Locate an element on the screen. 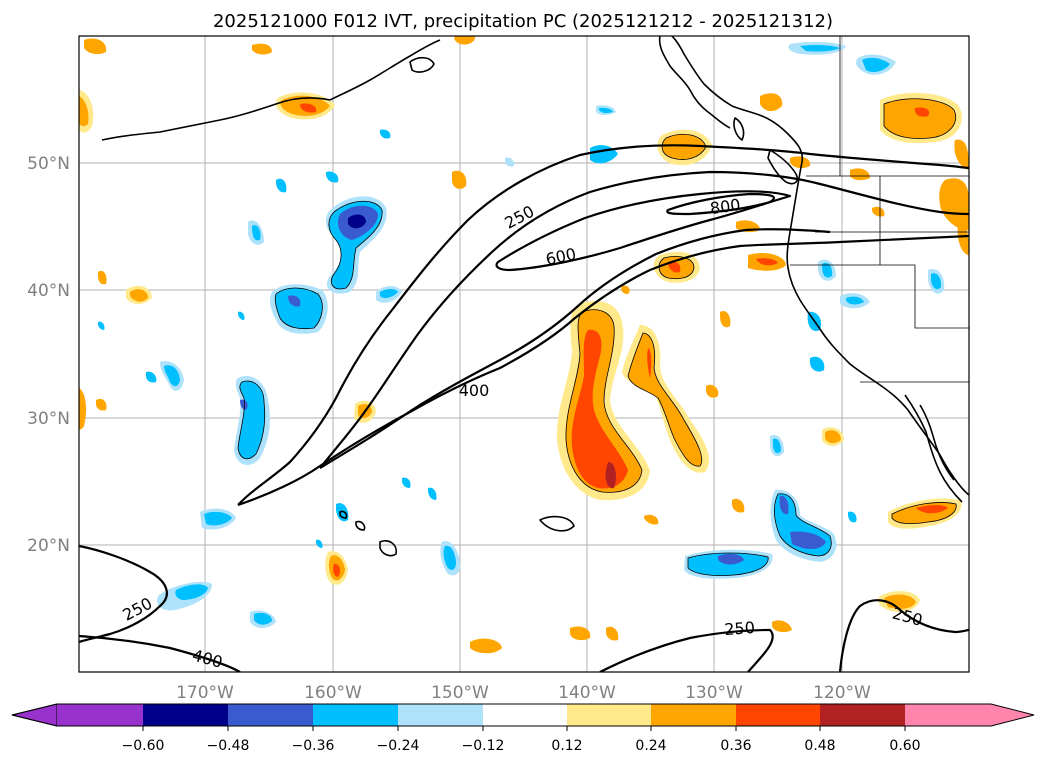 The width and height of the screenshot is (1047, 765). latitude-labels: 50°N 40°N 30°N 20°N is located at coordinates (48, 355).